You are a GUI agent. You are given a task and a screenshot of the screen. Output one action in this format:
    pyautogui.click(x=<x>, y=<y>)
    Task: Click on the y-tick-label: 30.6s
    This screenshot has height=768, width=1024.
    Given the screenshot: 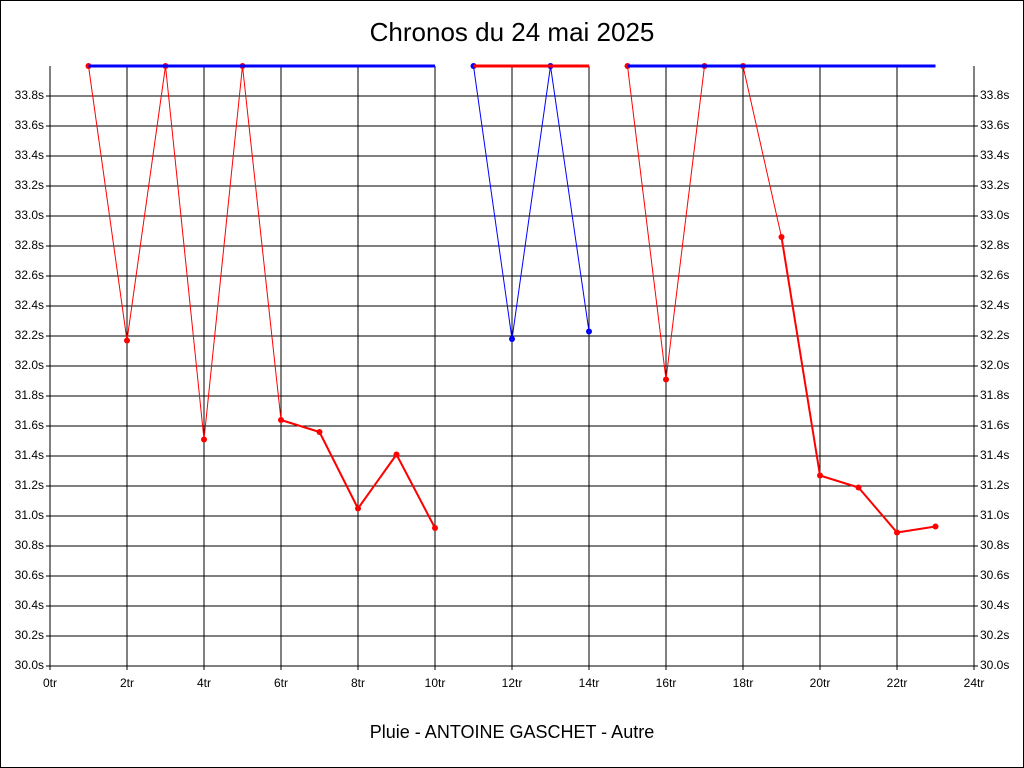 What is the action you would take?
    pyautogui.click(x=29, y=575)
    